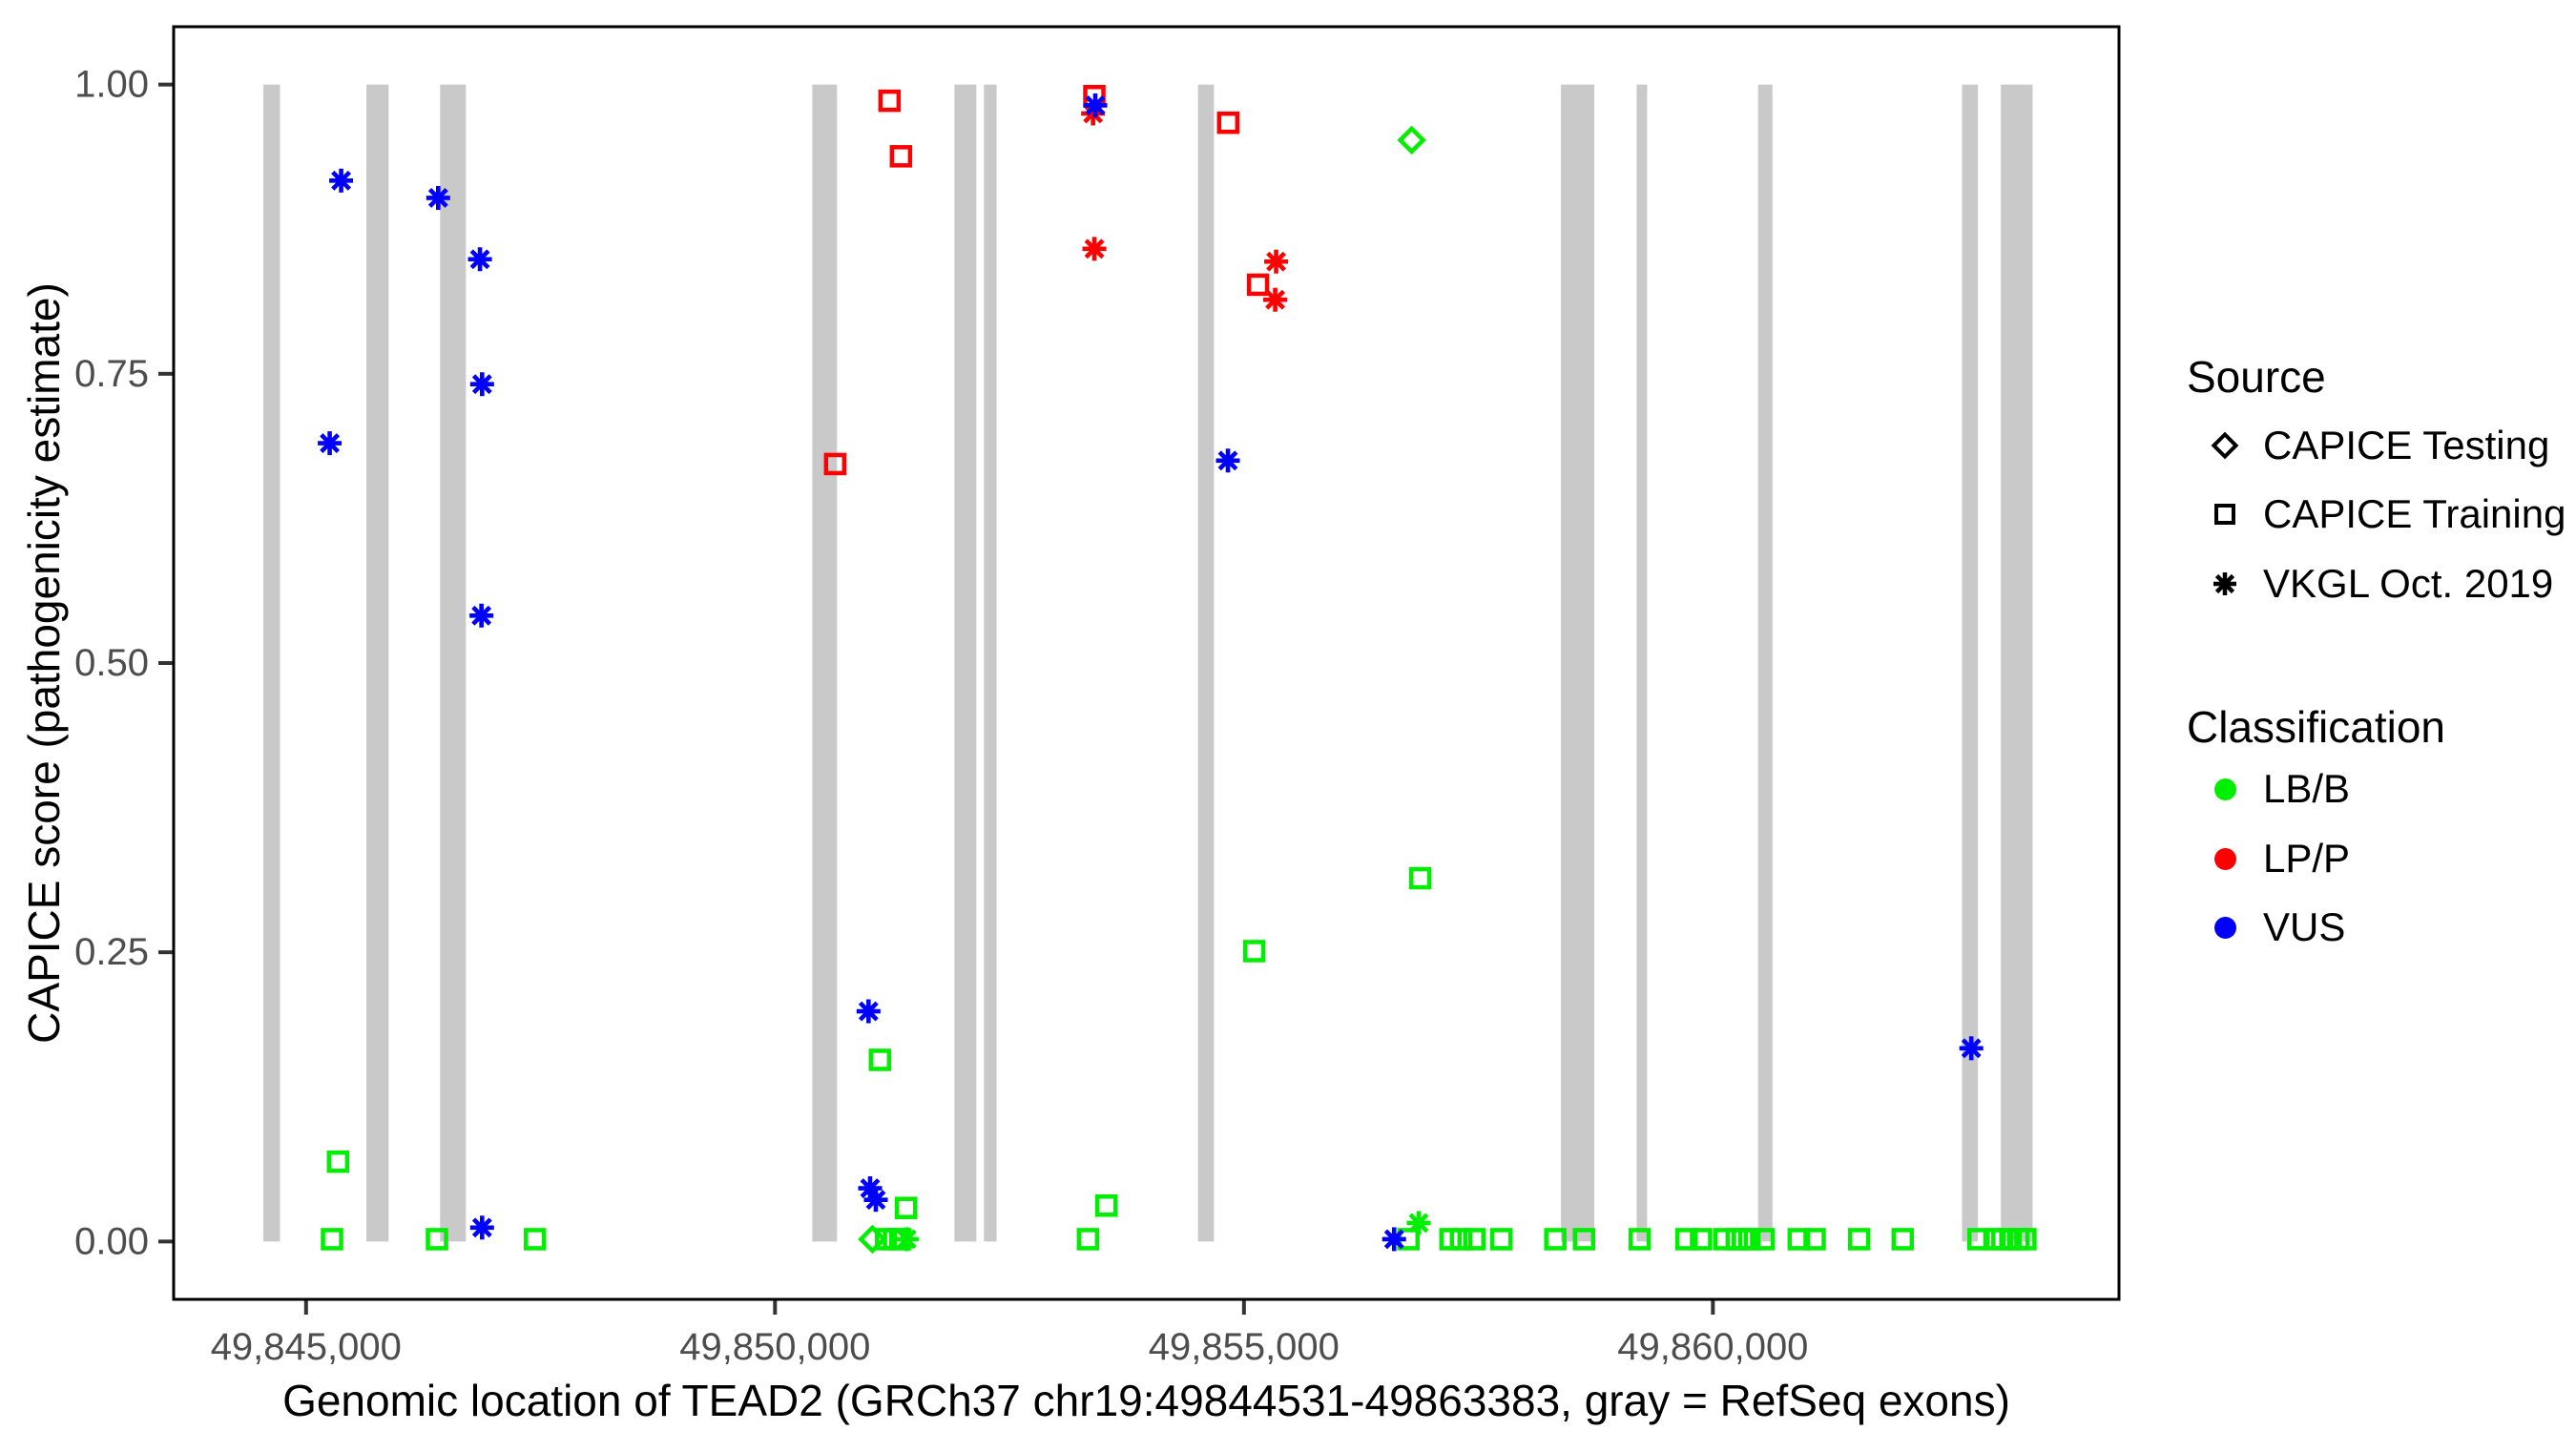 This screenshot has width=2576, height=1431. I want to click on x-axis-tick-label: 49,855,000, so click(1244, 1347).